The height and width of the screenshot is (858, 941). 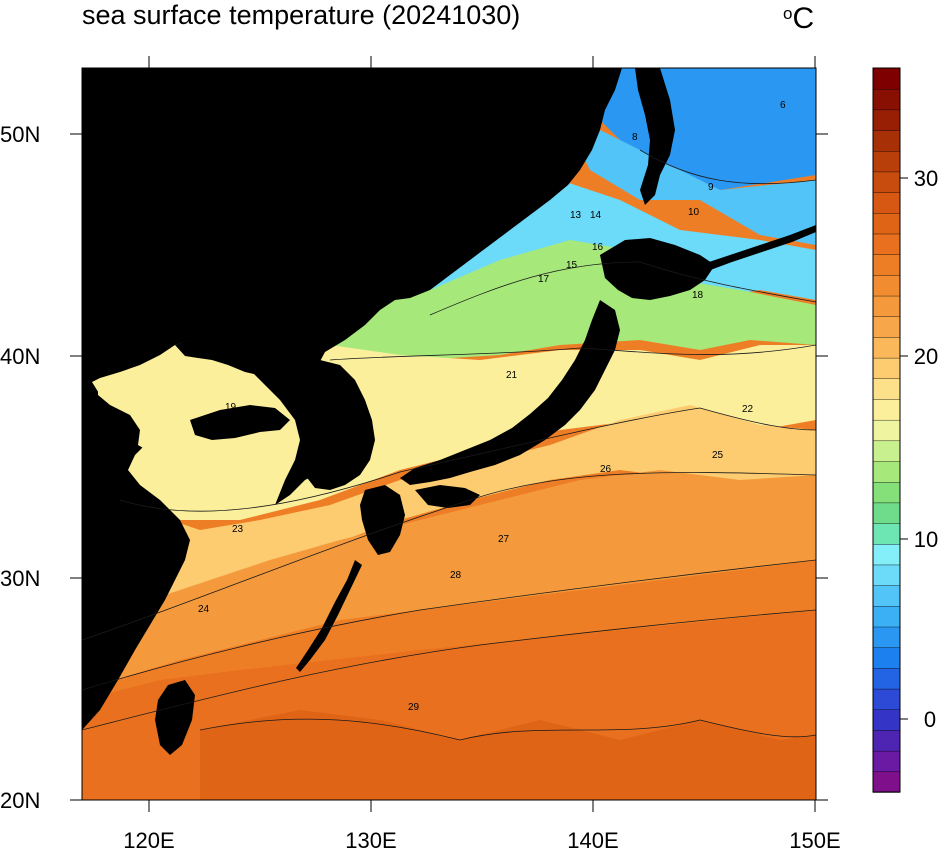 What do you see at coordinates (20, 578) in the screenshot?
I see `y-tick-label: 30N` at bounding box center [20, 578].